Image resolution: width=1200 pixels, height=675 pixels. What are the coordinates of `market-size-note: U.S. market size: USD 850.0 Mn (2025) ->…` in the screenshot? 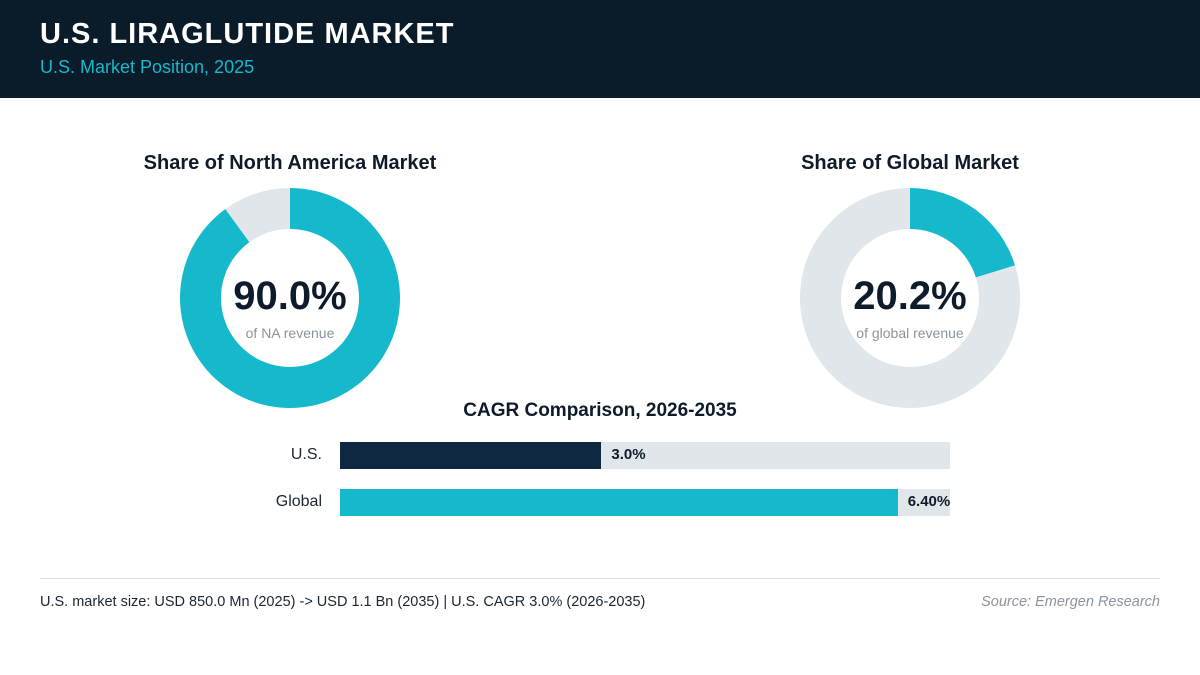 It's located at (343, 602).